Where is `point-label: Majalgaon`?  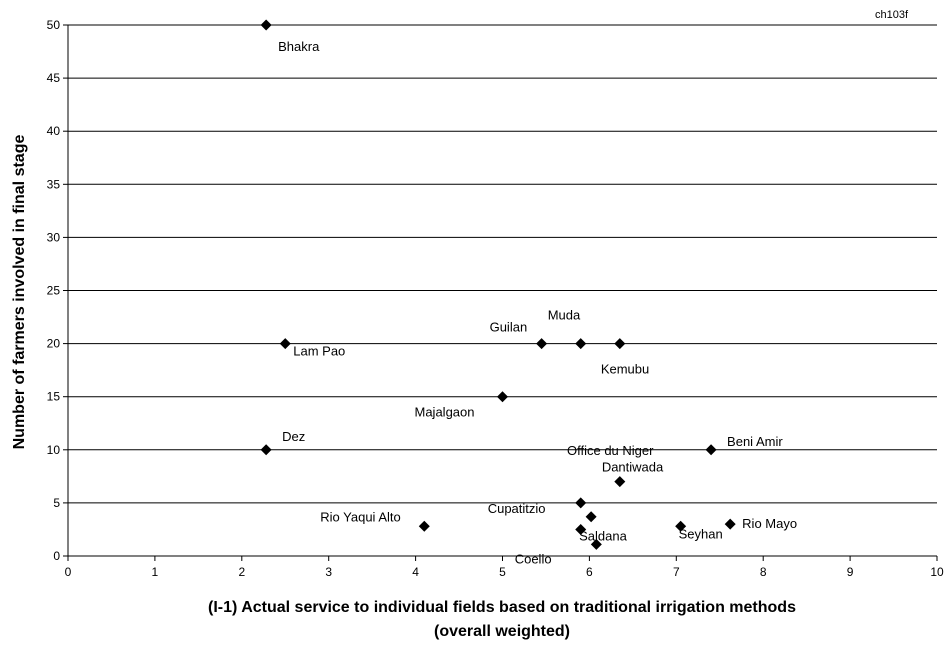
point-label: Majalgaon is located at coordinates (445, 412).